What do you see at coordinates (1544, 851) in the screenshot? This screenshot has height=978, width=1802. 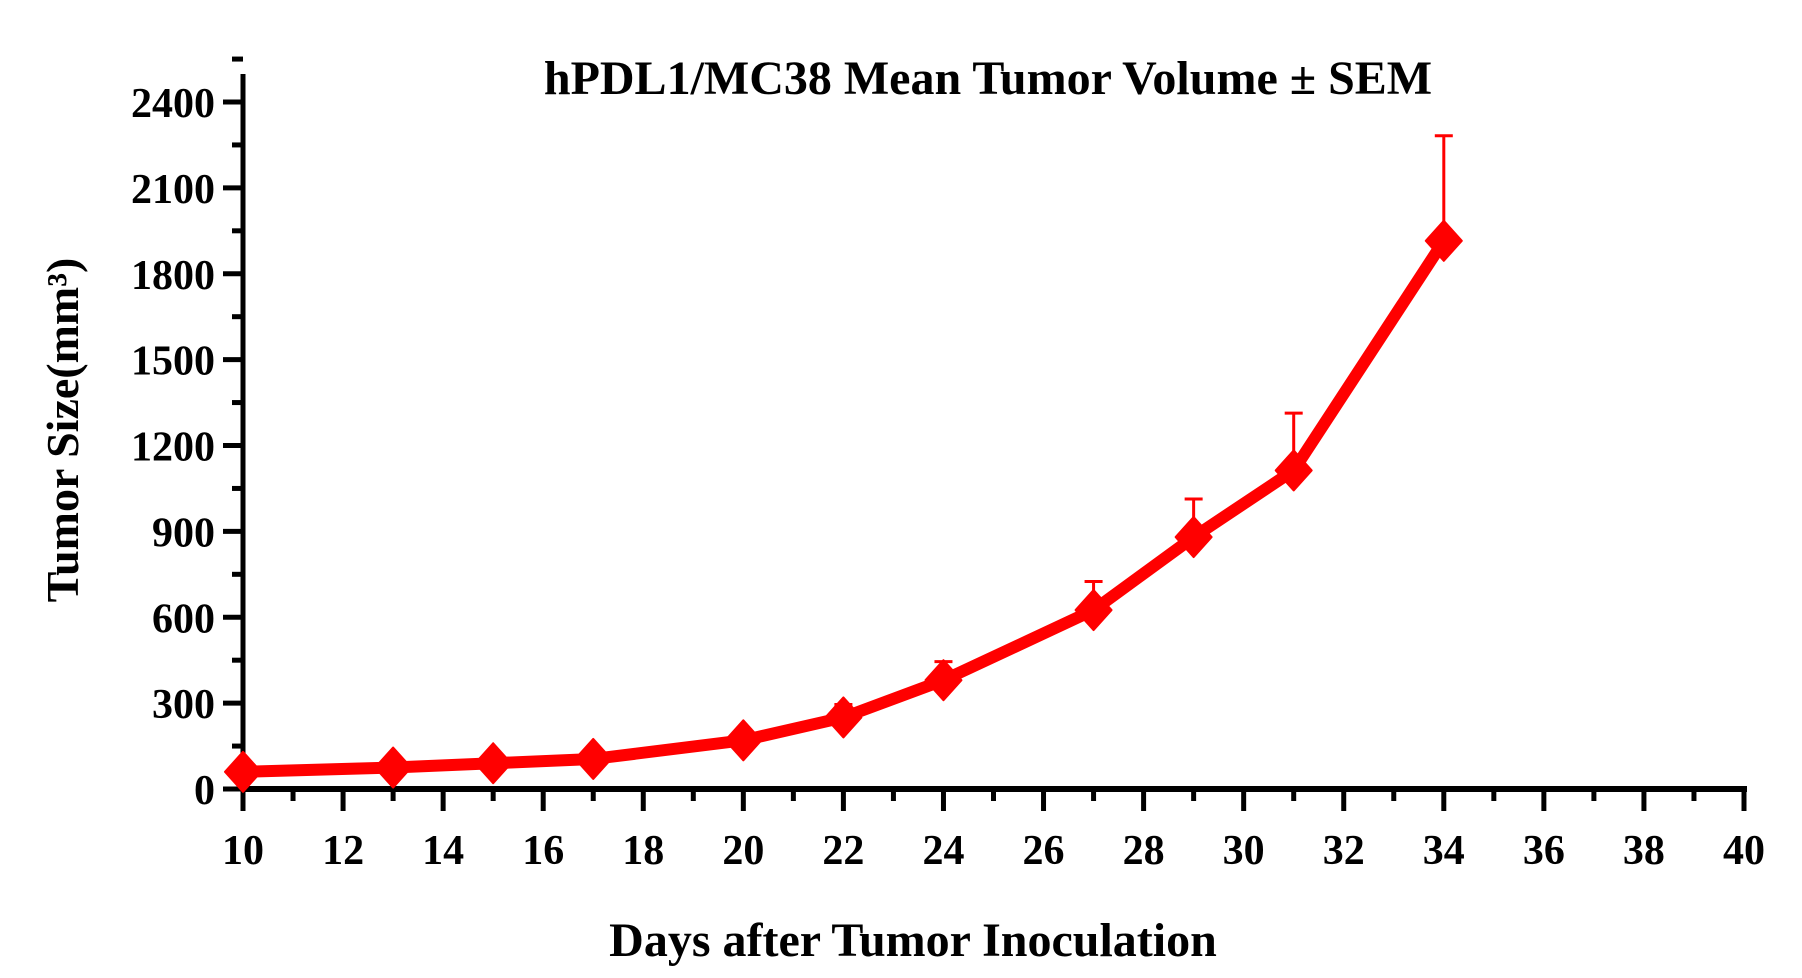 I see `x-tick-label: 36` at bounding box center [1544, 851].